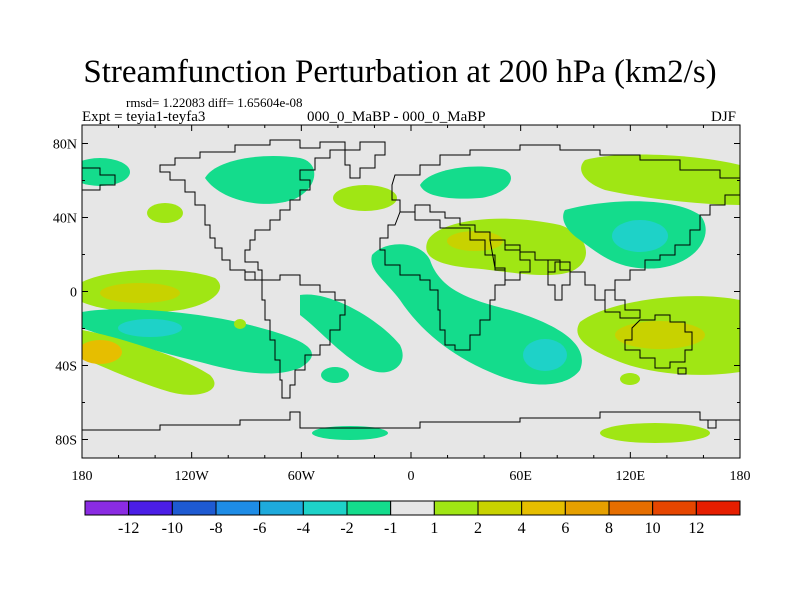  I want to click on colorbar-label: -10, so click(172, 528).